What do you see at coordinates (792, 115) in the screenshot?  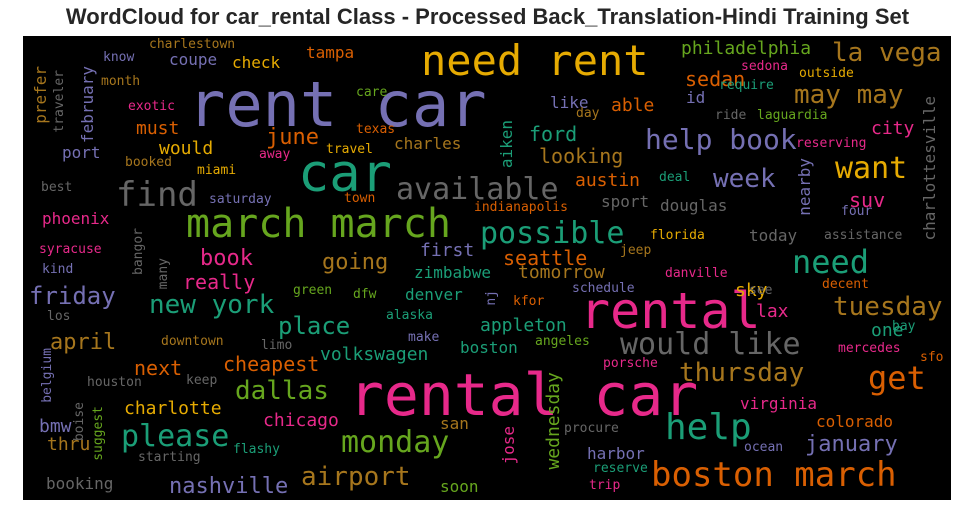 I see `word-laguardia: laguardia` at bounding box center [792, 115].